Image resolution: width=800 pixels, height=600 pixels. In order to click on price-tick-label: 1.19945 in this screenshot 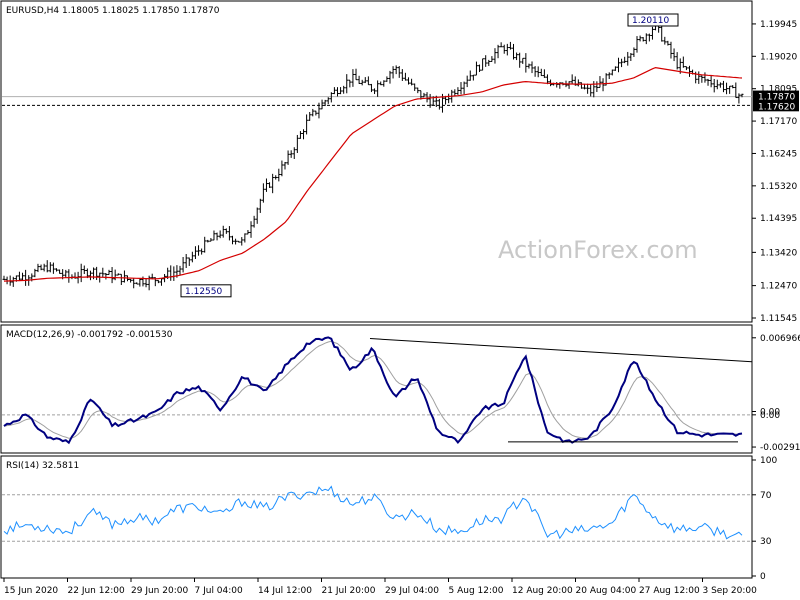, I will do `click(778, 25)`.